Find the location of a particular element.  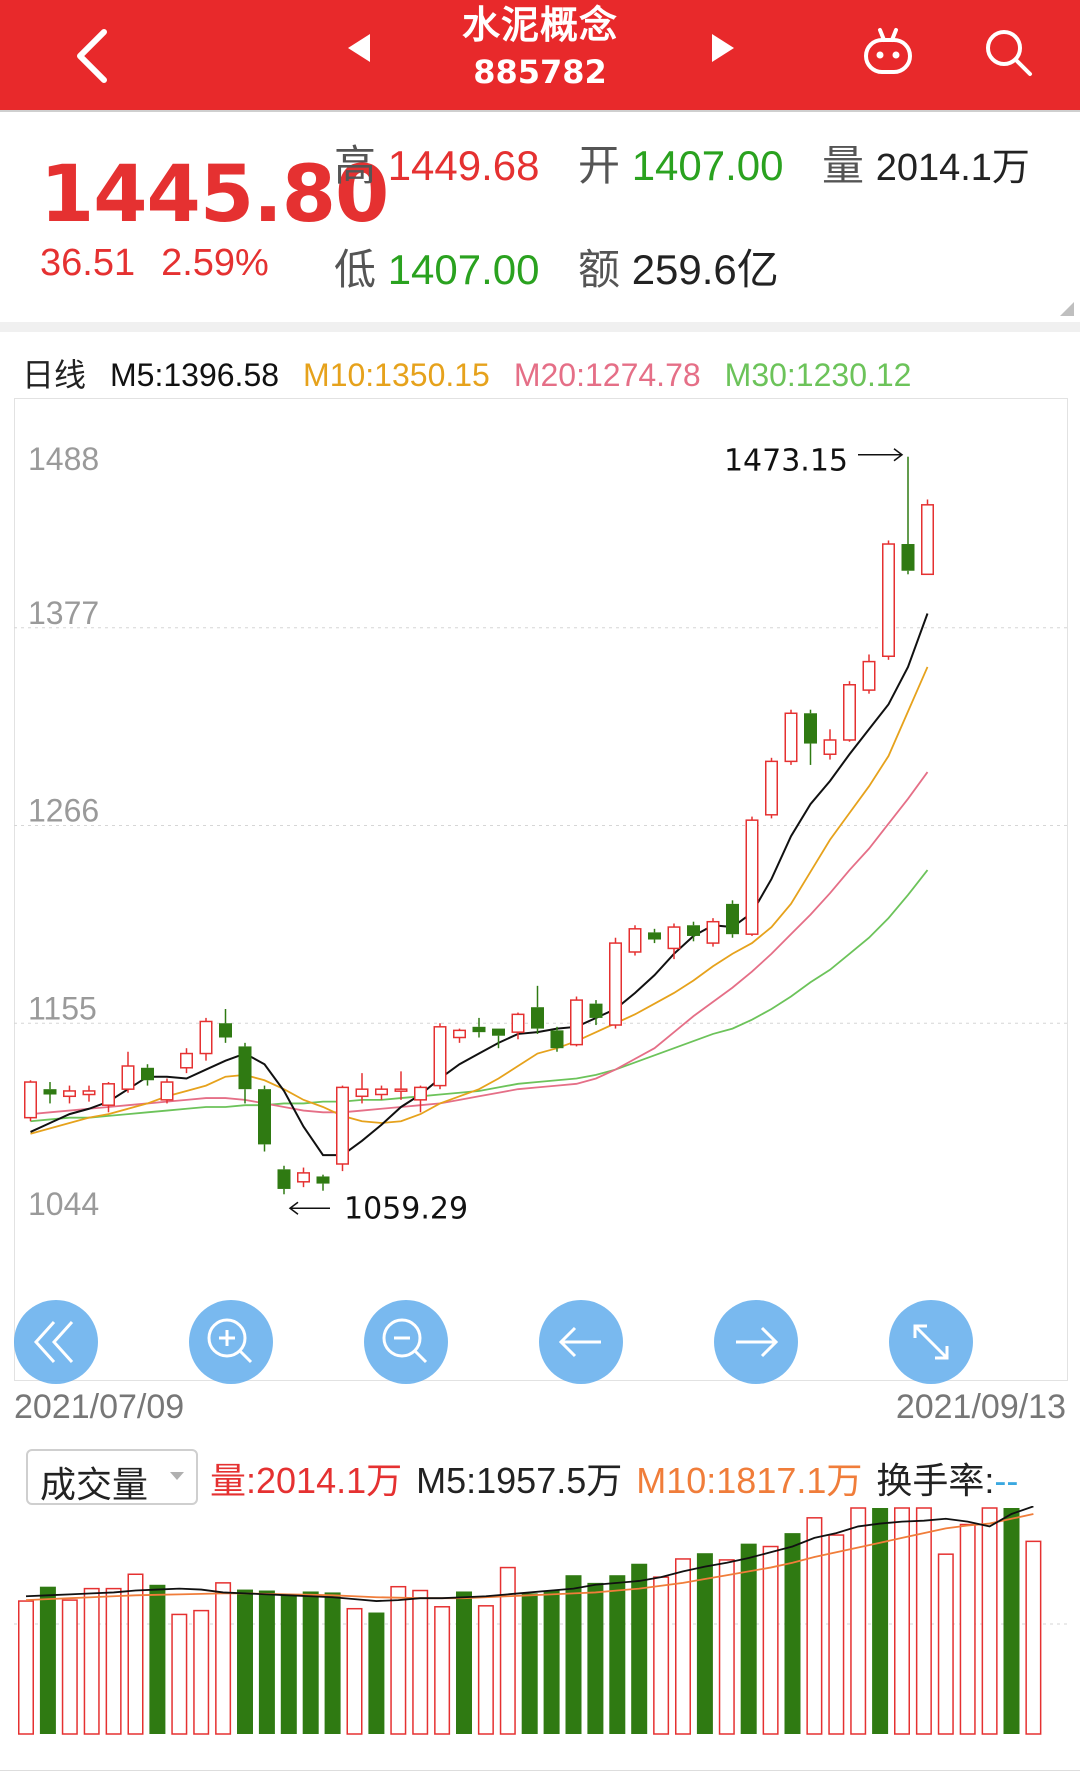

search-icon is located at coordinates (1008, 52).